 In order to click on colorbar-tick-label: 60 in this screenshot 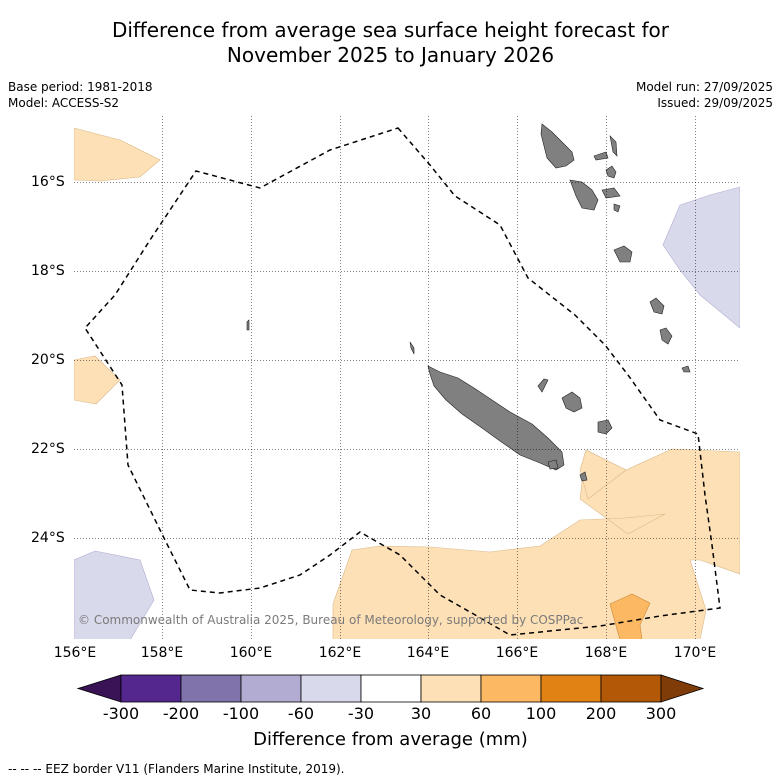, I will do `click(481, 713)`.